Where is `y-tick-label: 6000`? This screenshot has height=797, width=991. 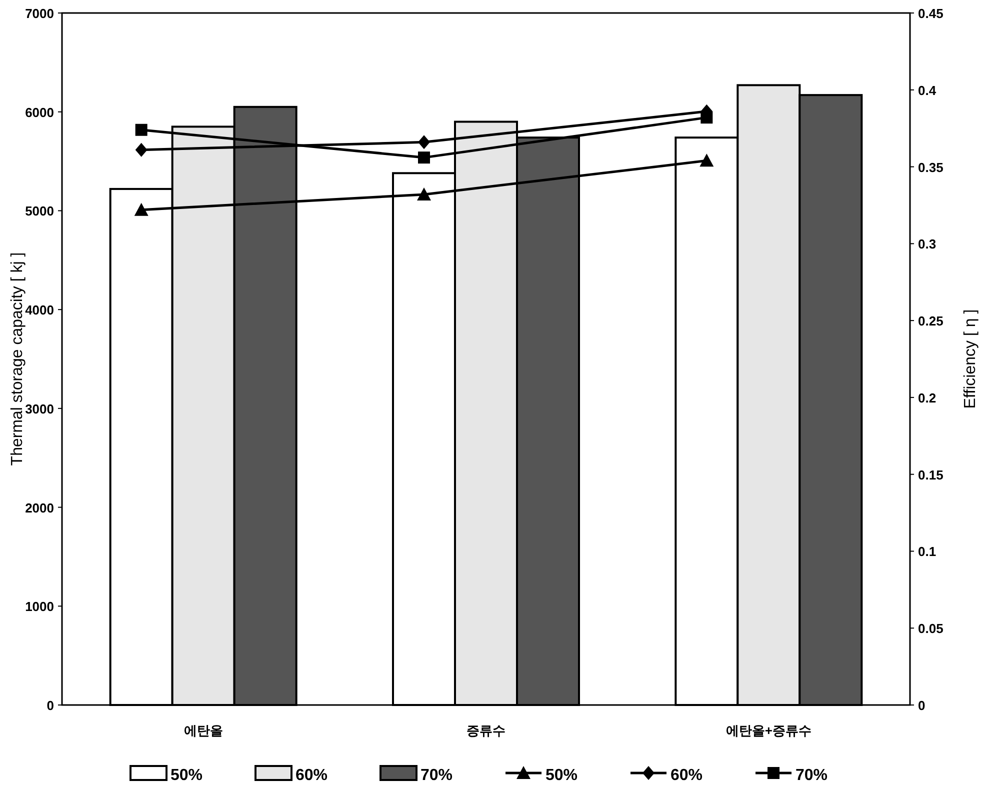 y-tick-label: 6000 is located at coordinates (39, 112).